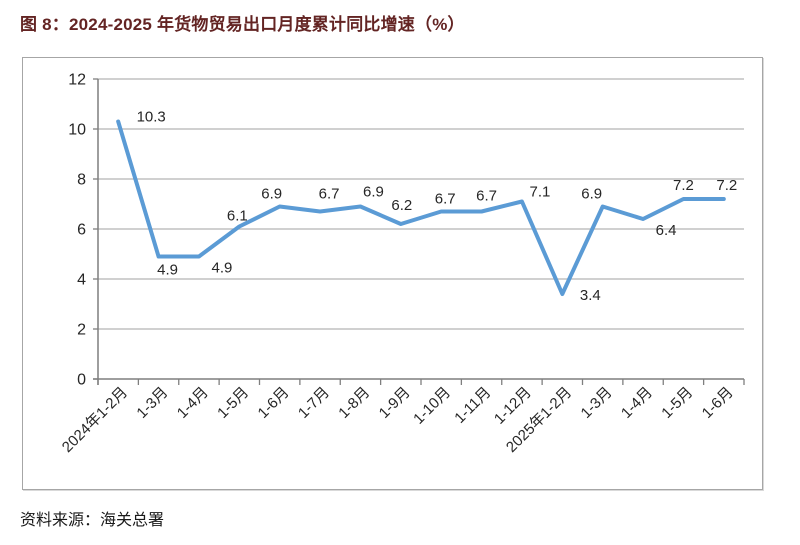 The height and width of the screenshot is (545, 800). I want to click on y-axis-label: 0, so click(81, 380).